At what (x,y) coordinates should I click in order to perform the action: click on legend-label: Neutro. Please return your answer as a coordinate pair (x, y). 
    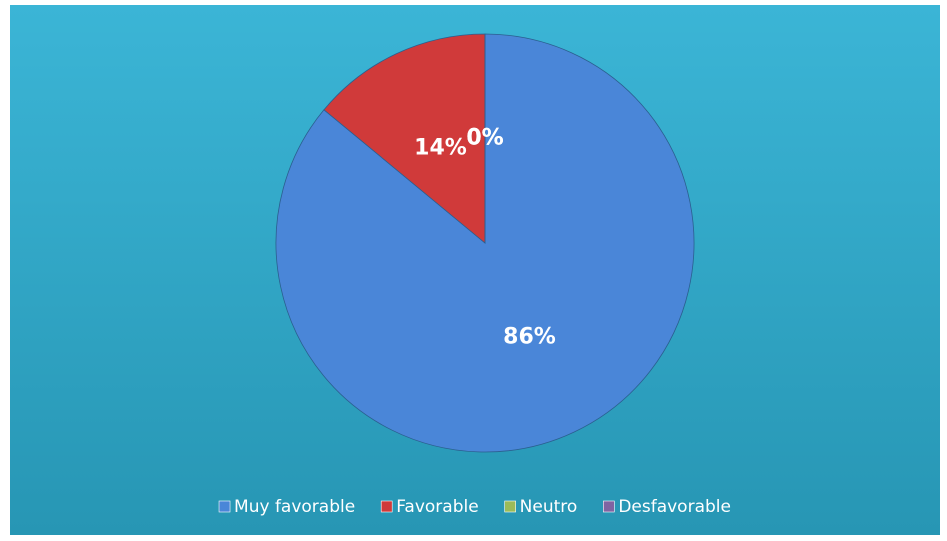
    Looking at the image, I should click on (549, 507).